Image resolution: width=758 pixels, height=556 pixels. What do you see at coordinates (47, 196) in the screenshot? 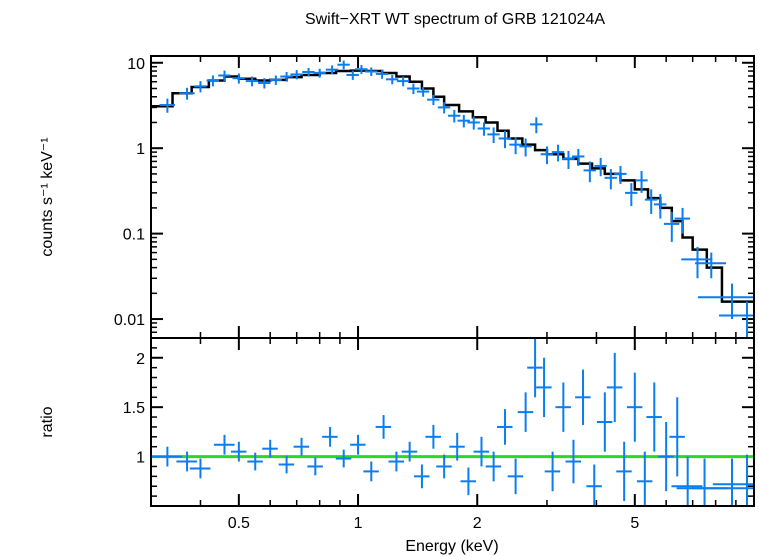
I see `spectrum-y-axis-label: counts s⁻¹ keV⁻¹` at bounding box center [47, 196].